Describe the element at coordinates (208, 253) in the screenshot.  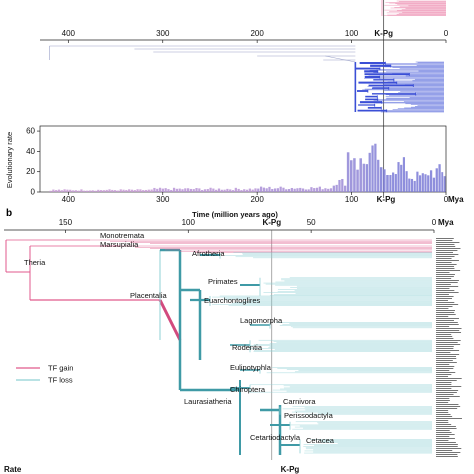
I see `clade-label: Afrotheria` at that location.